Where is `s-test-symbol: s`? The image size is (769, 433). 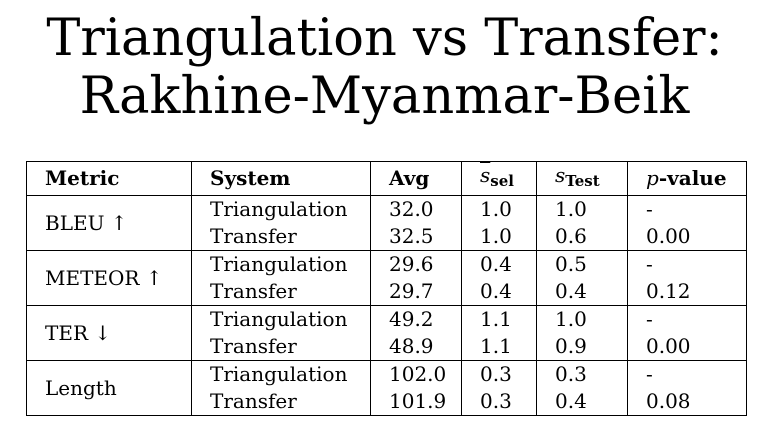
s-test-symbol: s is located at coordinates (560, 175).